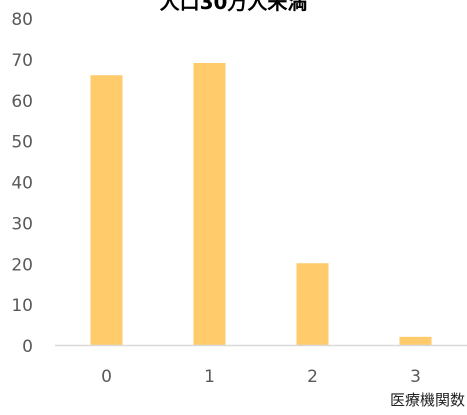 The image size is (467, 415). Describe the element at coordinates (22, 224) in the screenshot. I see `y-tick-label: 30` at that location.